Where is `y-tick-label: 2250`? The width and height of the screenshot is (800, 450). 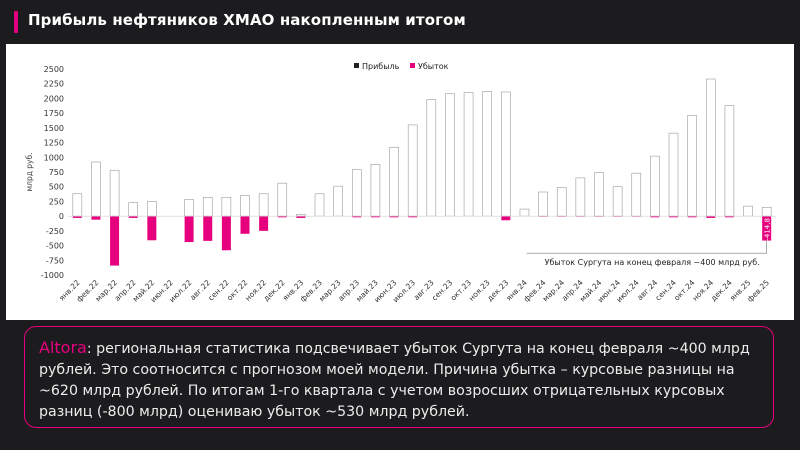
y-tick-label: 2250 is located at coordinates (54, 84).